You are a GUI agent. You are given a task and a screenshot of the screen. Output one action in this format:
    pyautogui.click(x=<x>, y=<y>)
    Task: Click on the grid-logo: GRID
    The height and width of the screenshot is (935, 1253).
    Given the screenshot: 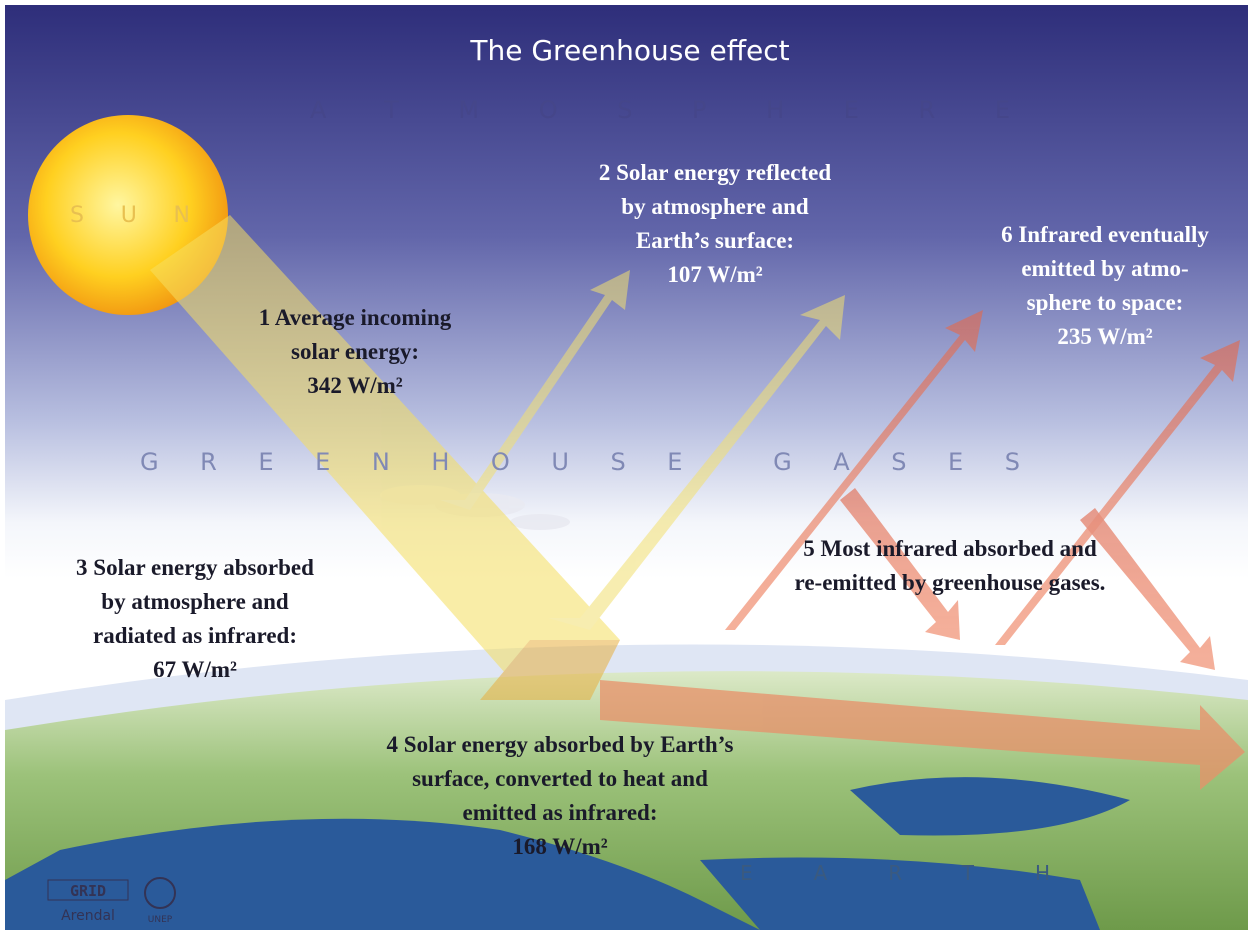 What is the action you would take?
    pyautogui.click(x=88, y=891)
    